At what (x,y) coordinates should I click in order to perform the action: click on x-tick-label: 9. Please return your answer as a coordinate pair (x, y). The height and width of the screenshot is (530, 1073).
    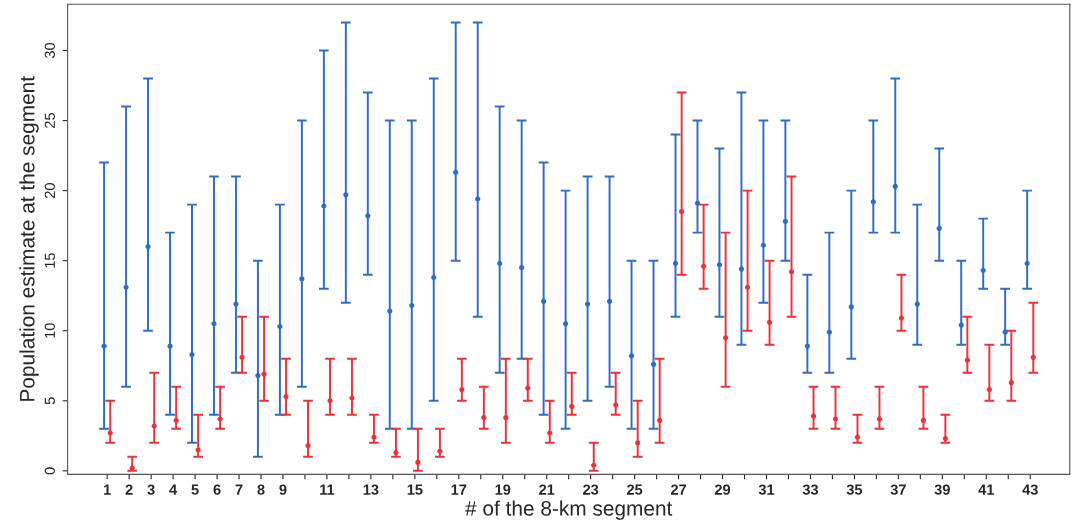
    Looking at the image, I should click on (283, 489).